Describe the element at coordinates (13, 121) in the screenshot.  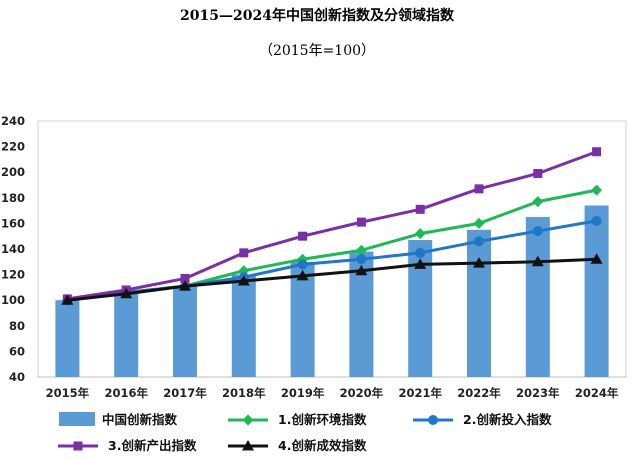
I see `y-tick-label: 240` at that location.